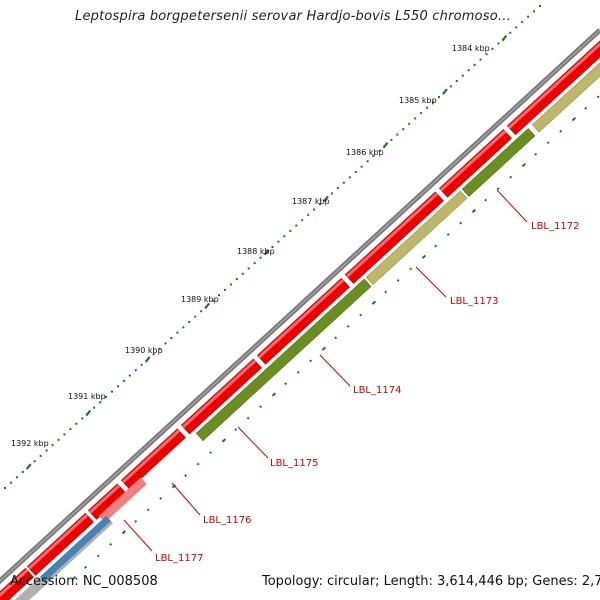 The image size is (600, 600). I want to click on feature-khaki, so click(565, 97).